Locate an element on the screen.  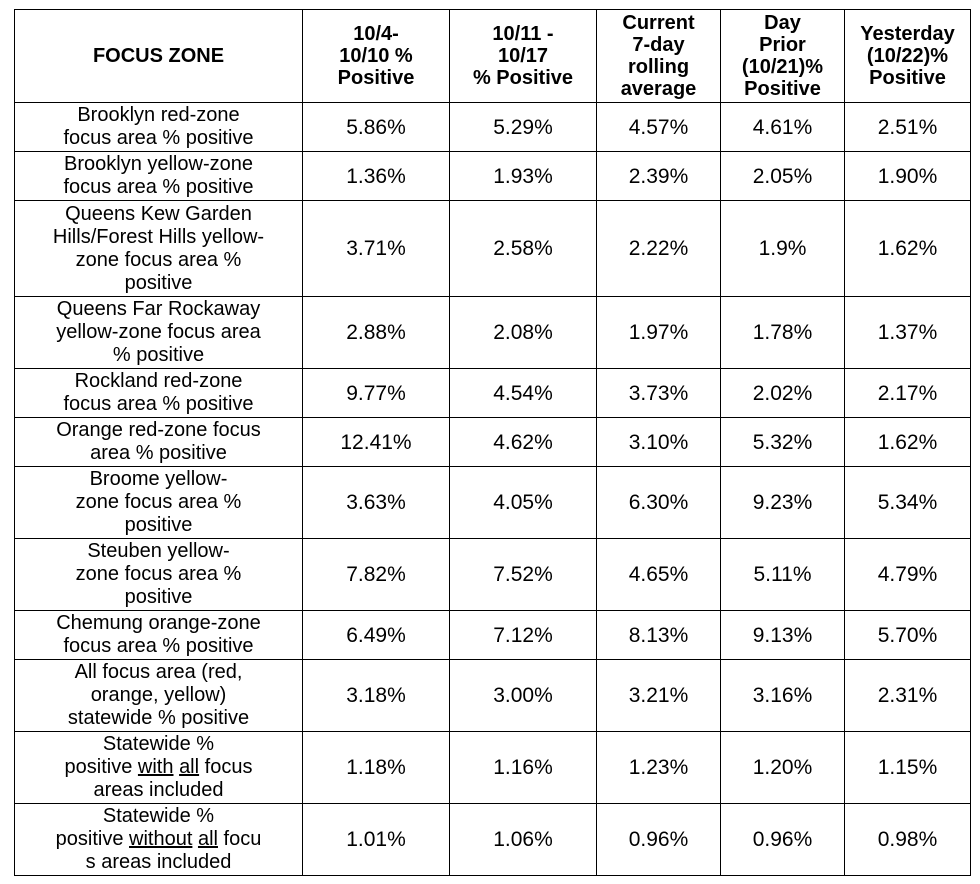
value-cell: 4.62% is located at coordinates (523, 442).